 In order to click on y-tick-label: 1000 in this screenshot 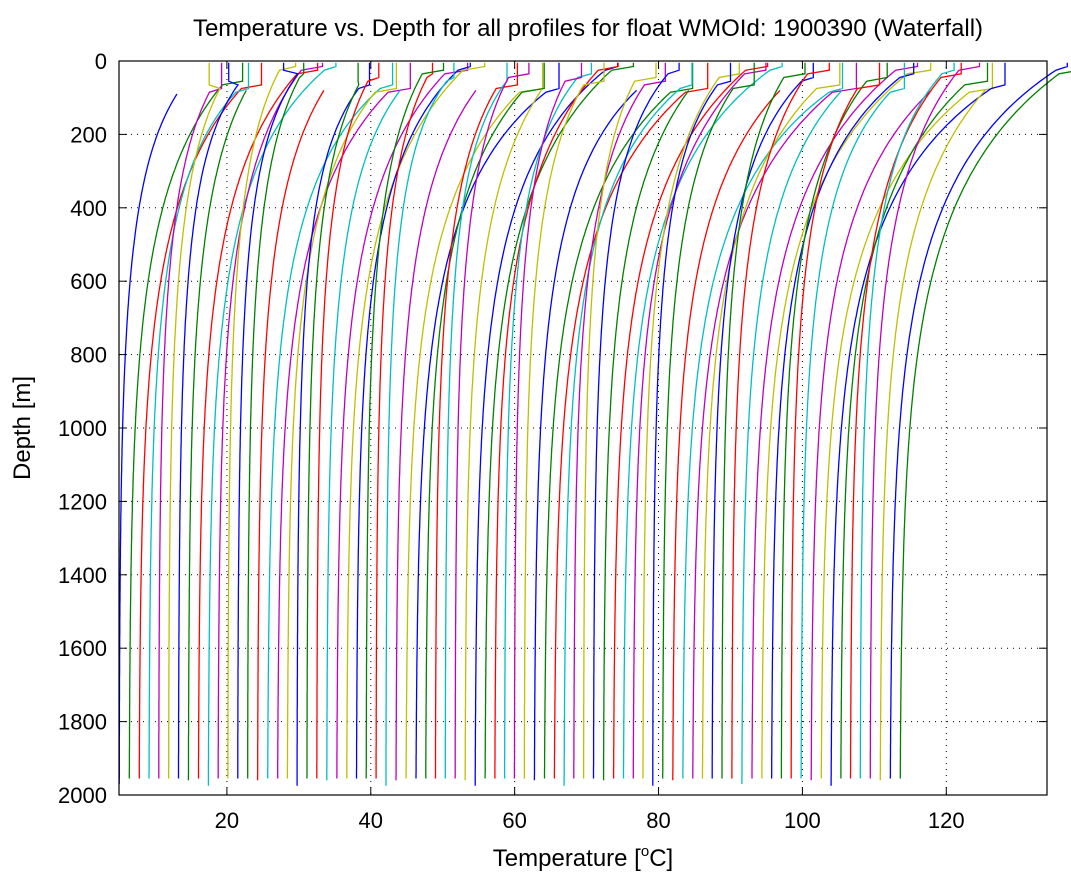, I will do `click(82, 428)`.